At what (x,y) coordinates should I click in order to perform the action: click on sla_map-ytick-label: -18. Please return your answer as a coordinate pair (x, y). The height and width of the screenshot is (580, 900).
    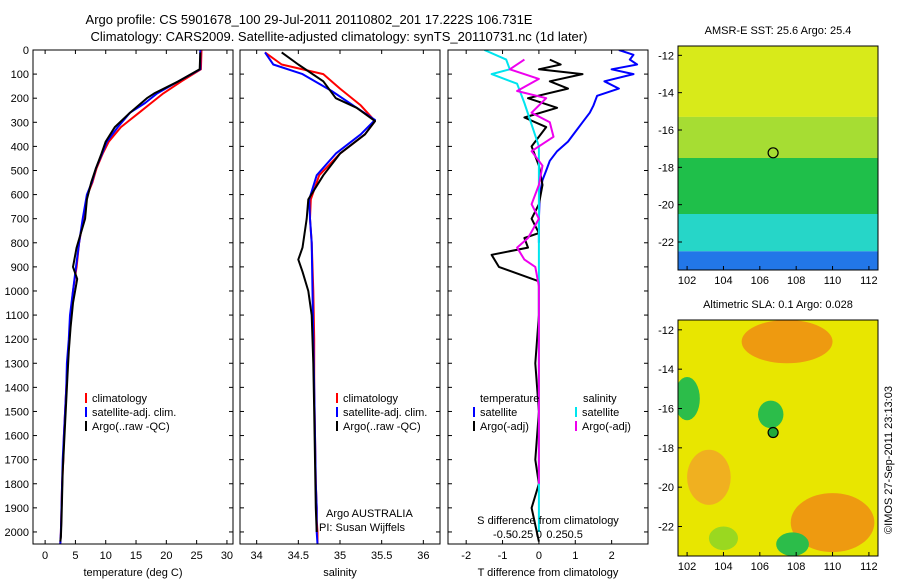
    Looking at the image, I should click on (666, 449).